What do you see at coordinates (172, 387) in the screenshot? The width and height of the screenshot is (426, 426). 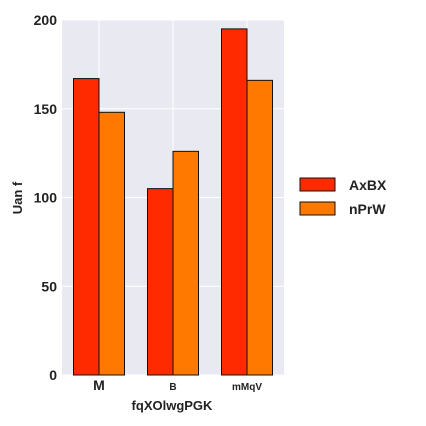 I see `x-tick-label: B` at bounding box center [172, 387].